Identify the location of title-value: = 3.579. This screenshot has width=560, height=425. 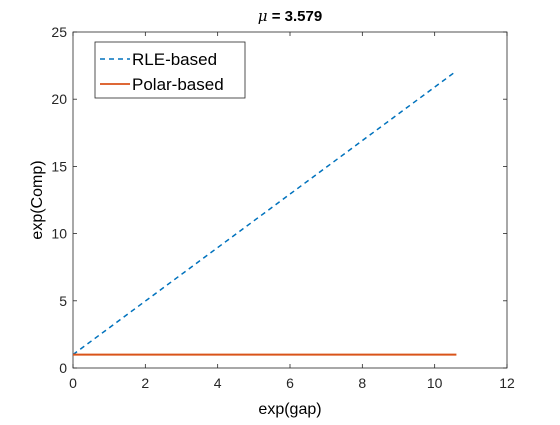
(295, 16).